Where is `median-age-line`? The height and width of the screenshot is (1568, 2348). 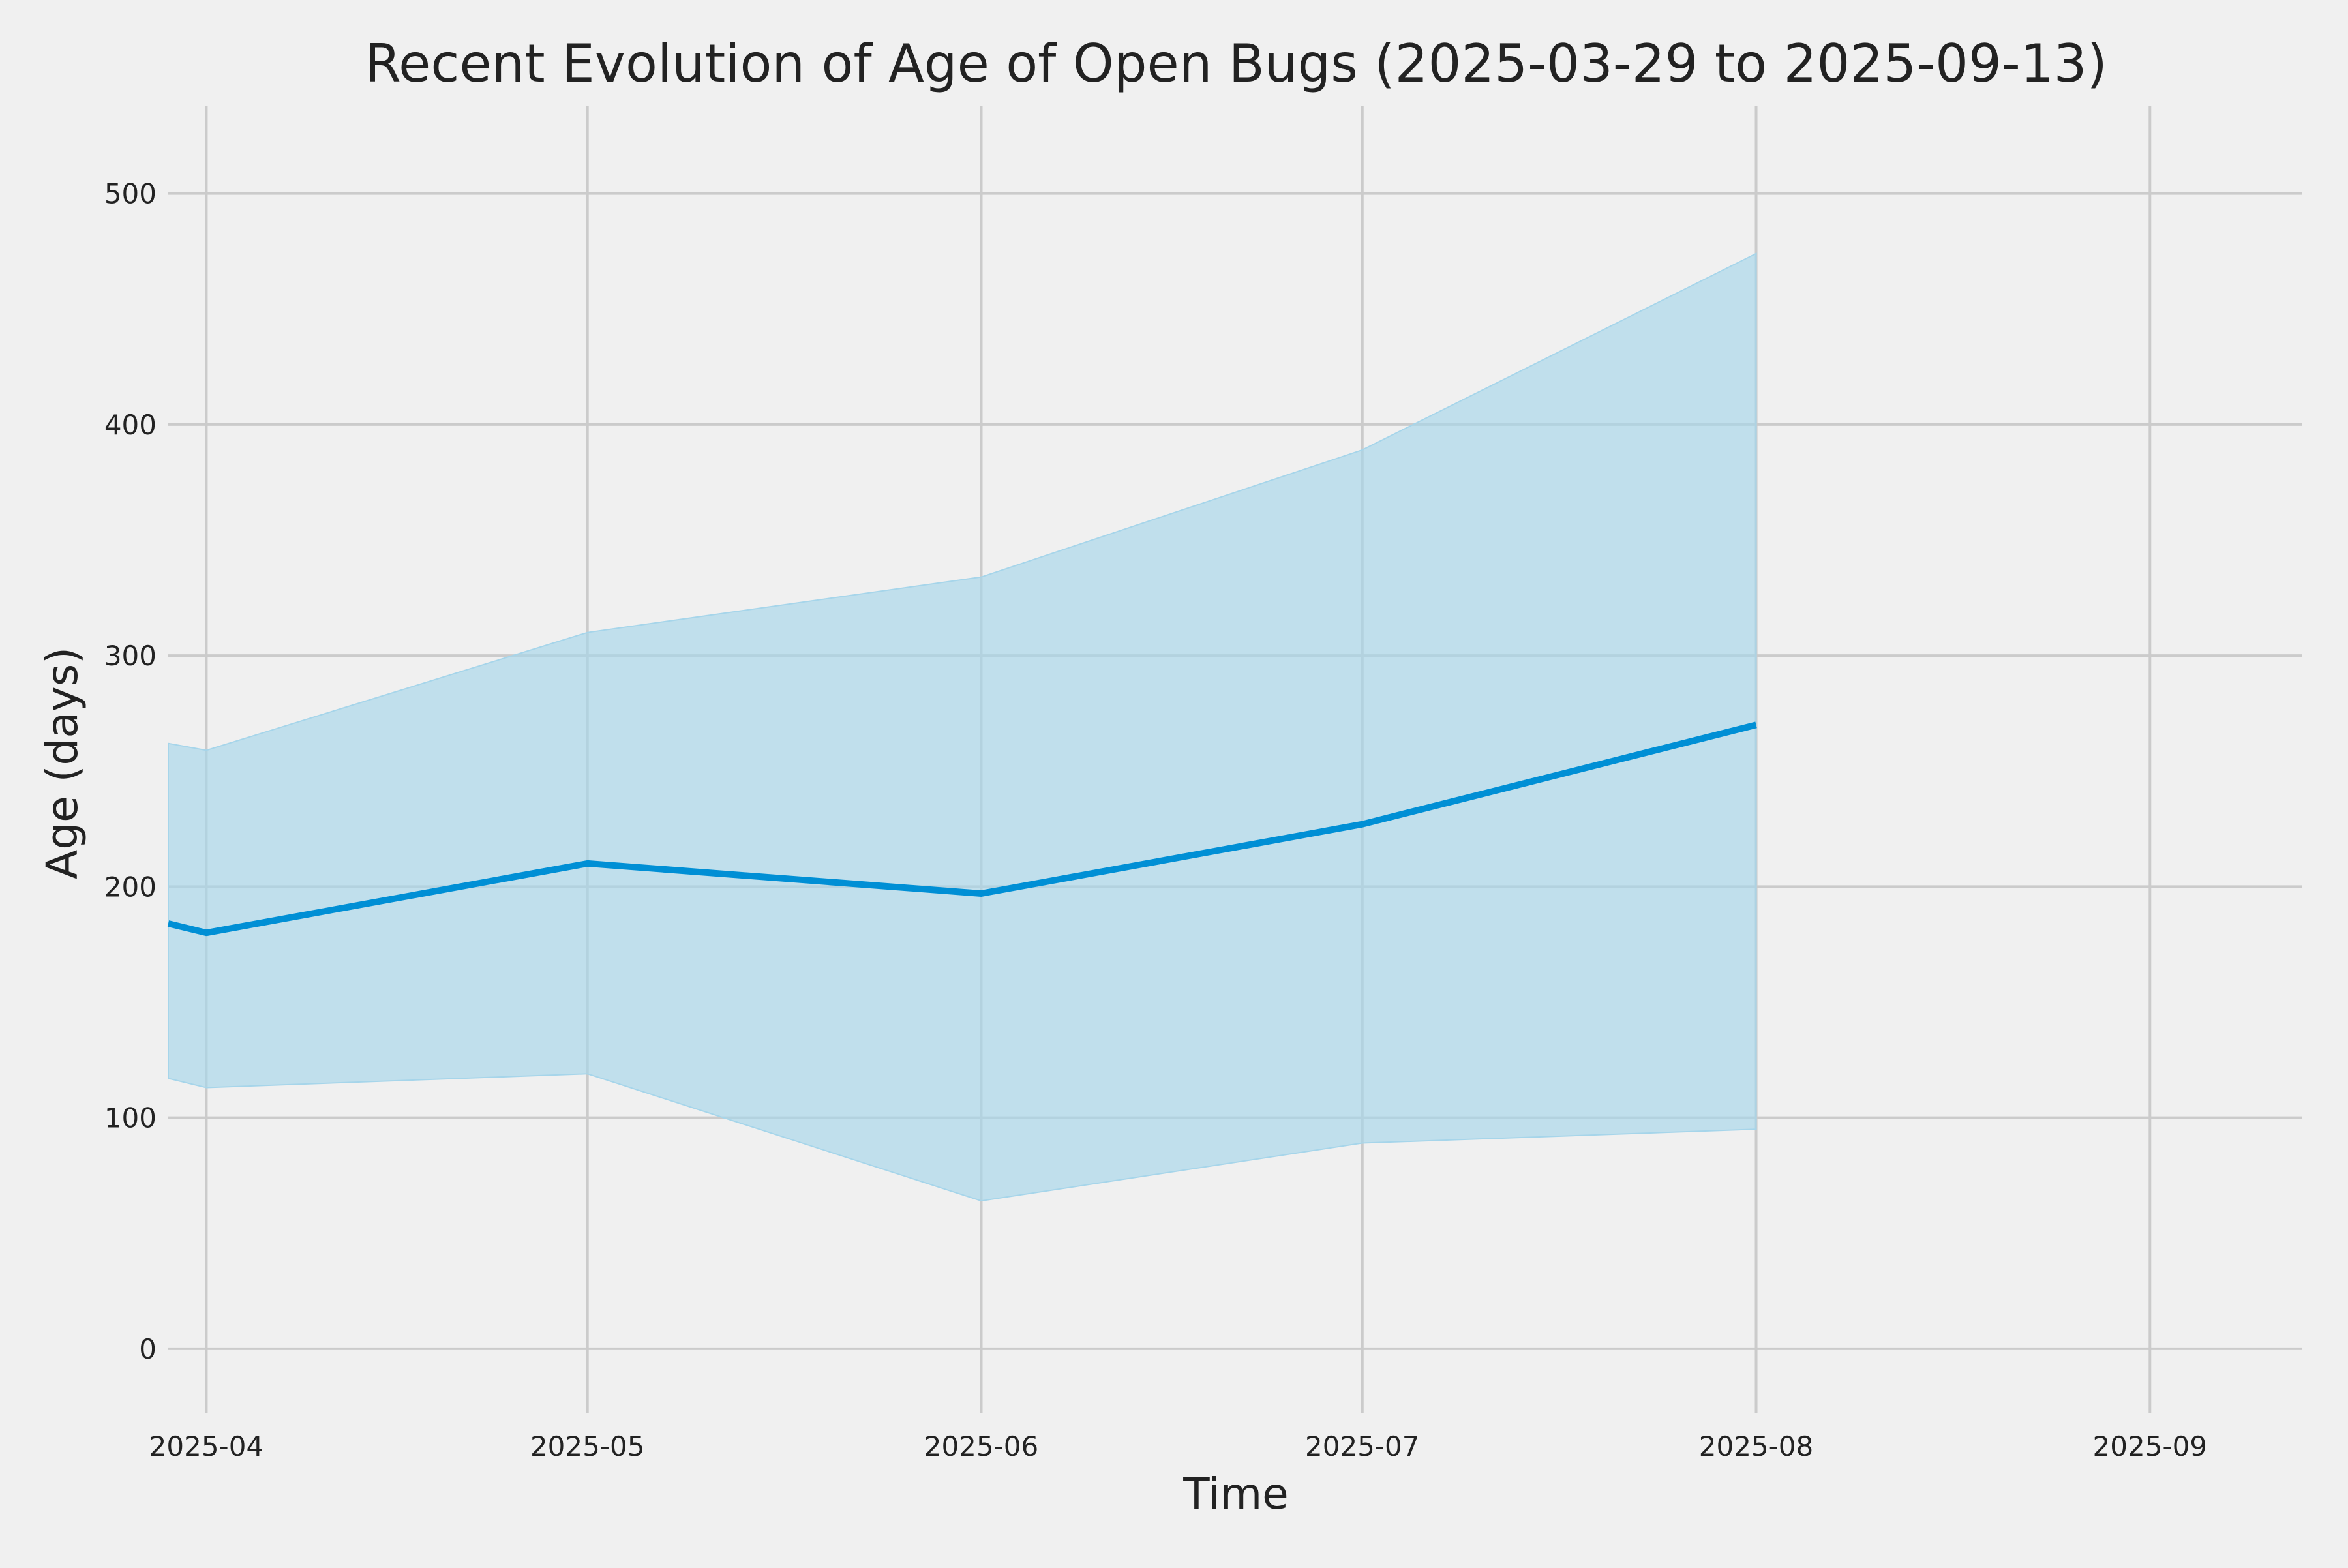
median-age-line is located at coordinates (962, 829).